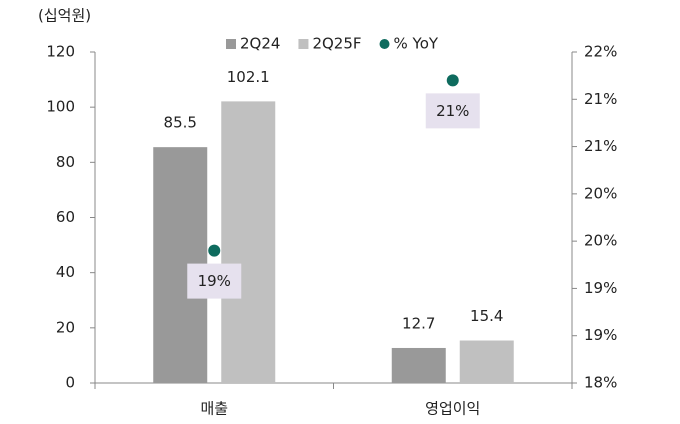 The image size is (680, 424). What do you see at coordinates (416, 44) in the screenshot?
I see `legend-label: % YoY` at bounding box center [416, 44].